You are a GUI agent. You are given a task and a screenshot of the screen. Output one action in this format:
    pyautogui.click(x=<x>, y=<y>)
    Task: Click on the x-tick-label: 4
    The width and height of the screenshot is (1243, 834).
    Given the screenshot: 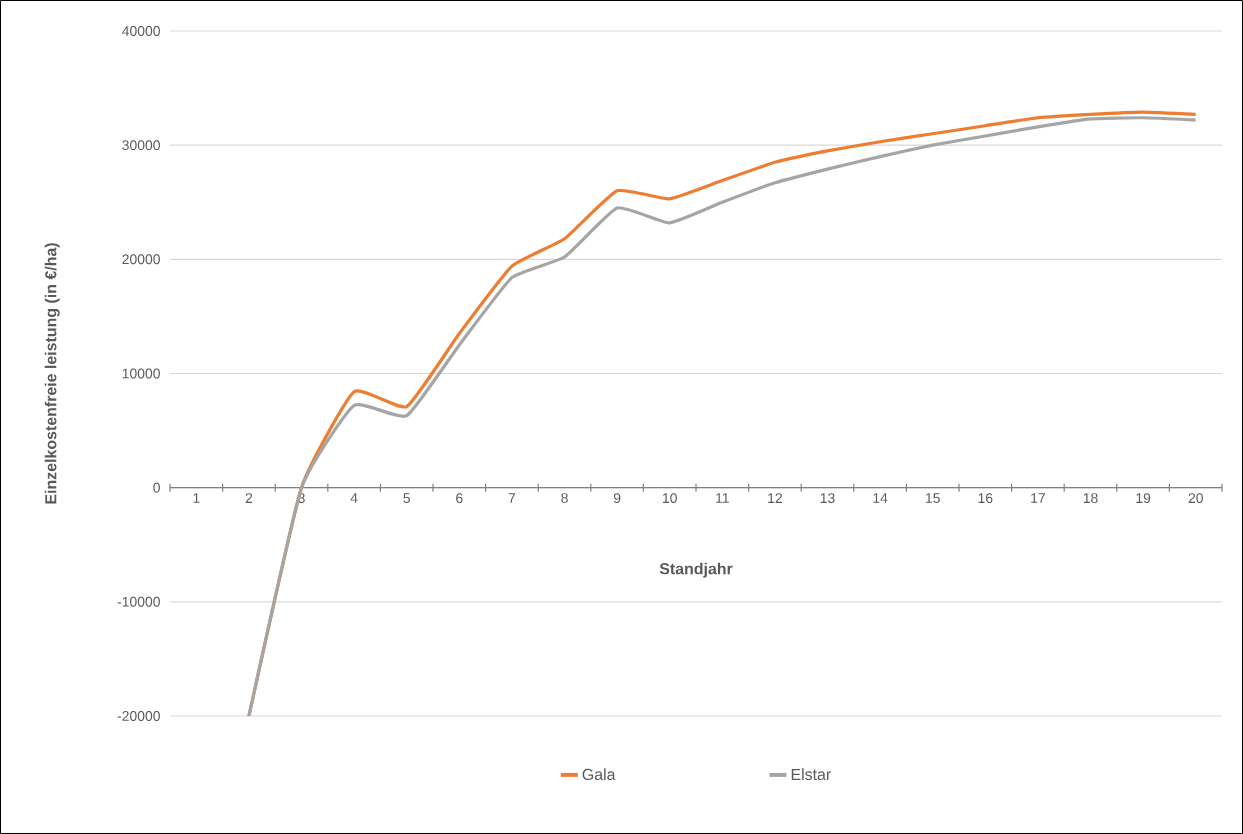 What is the action you would take?
    pyautogui.click(x=354, y=498)
    